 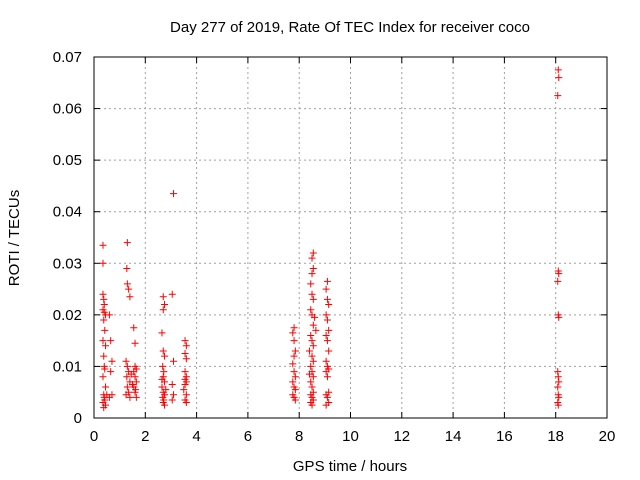 I want to click on x-tick-label: 4, so click(x=196, y=436).